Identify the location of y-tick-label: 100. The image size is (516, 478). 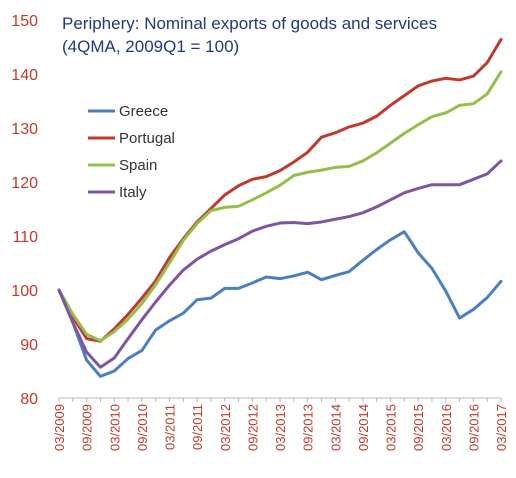
(24, 291).